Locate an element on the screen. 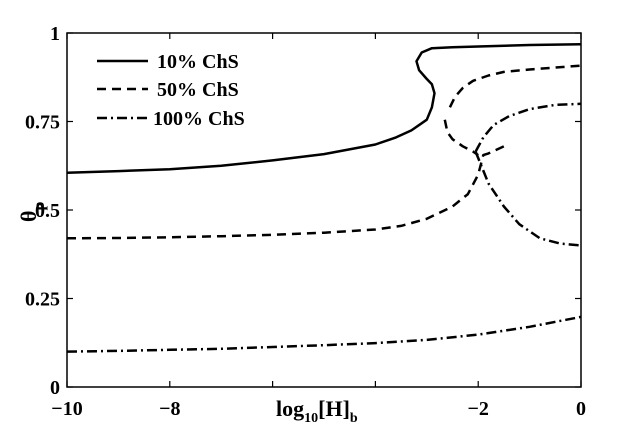  y-tick-label: 0.5 is located at coordinates (47, 211).